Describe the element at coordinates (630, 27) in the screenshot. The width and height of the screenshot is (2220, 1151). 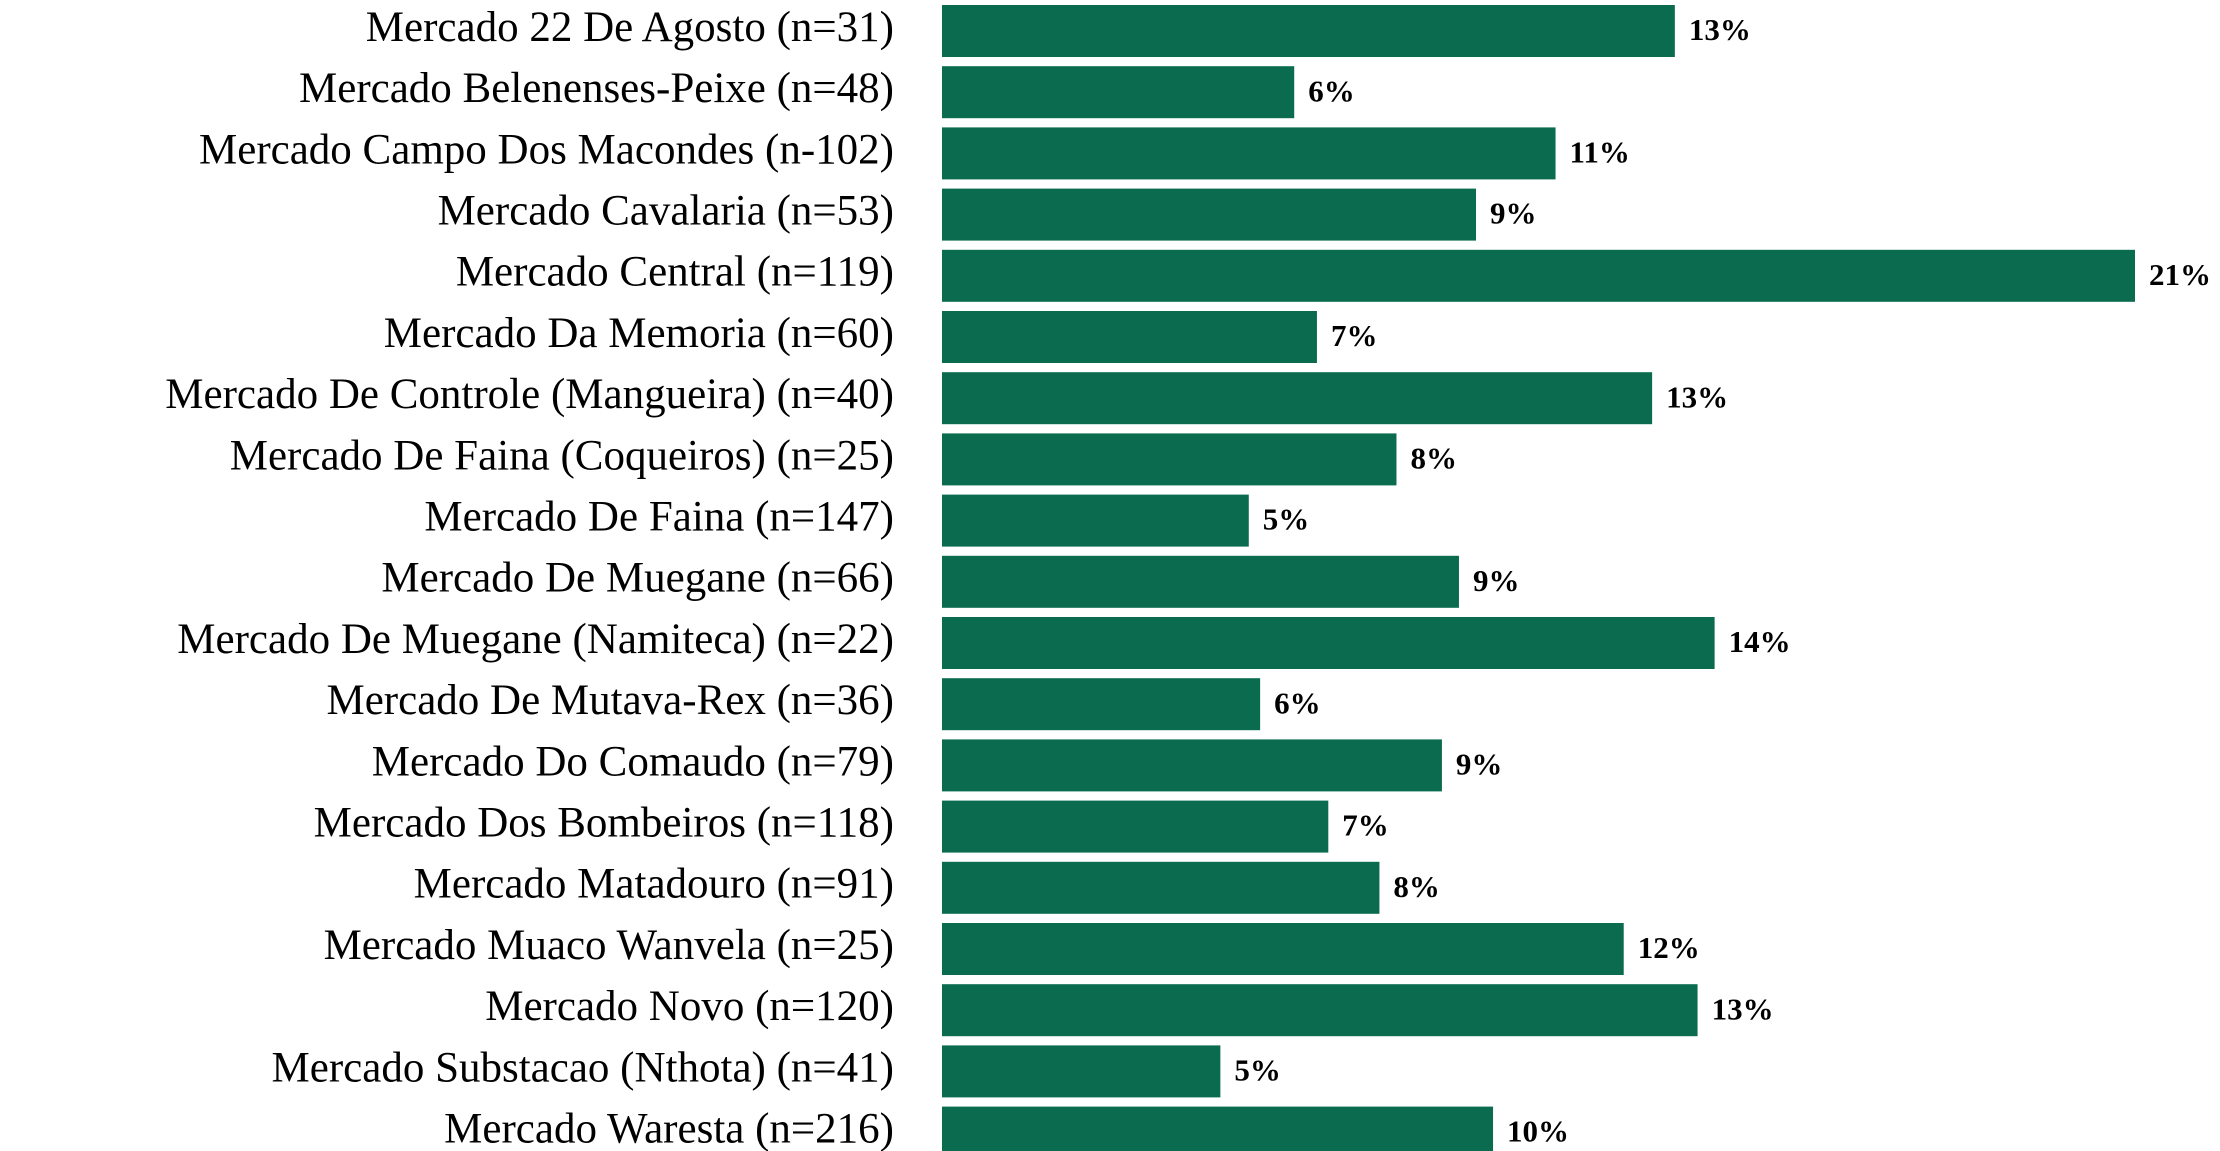
I see `category-label: Mercado 22 De Agosto (n=31)` at that location.